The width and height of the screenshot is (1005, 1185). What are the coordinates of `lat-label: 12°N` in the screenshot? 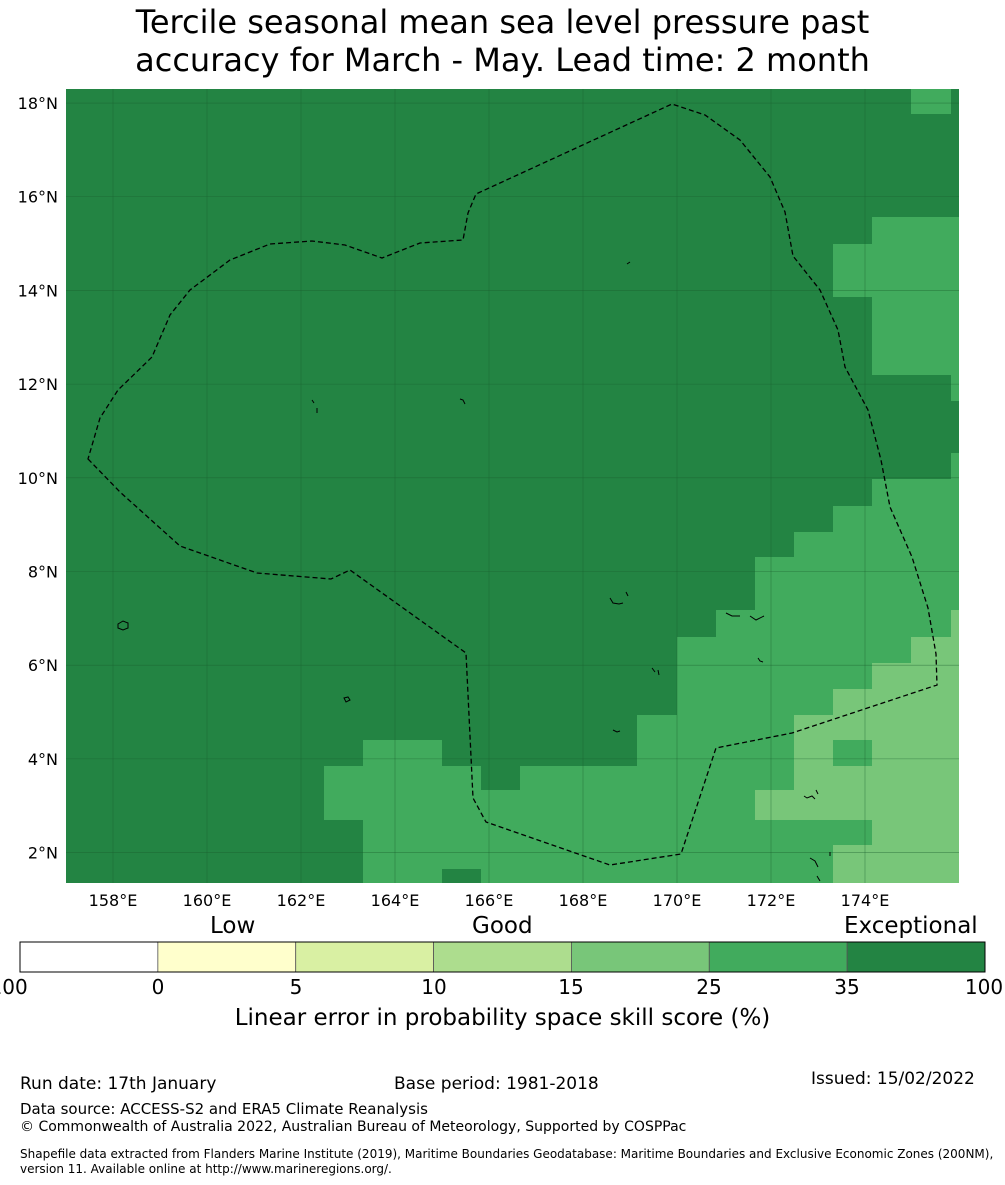 It's located at (38, 384).